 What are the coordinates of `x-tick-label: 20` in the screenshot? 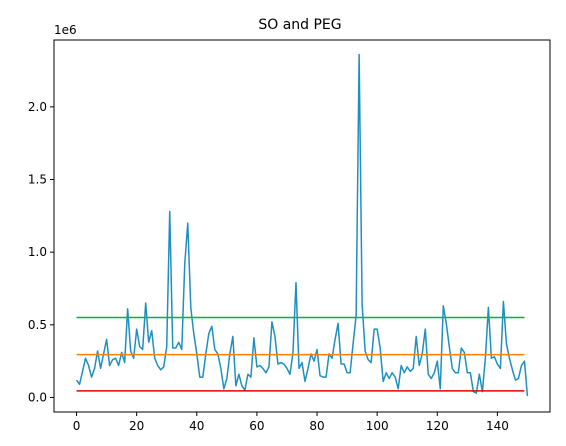 It's located at (136, 426).